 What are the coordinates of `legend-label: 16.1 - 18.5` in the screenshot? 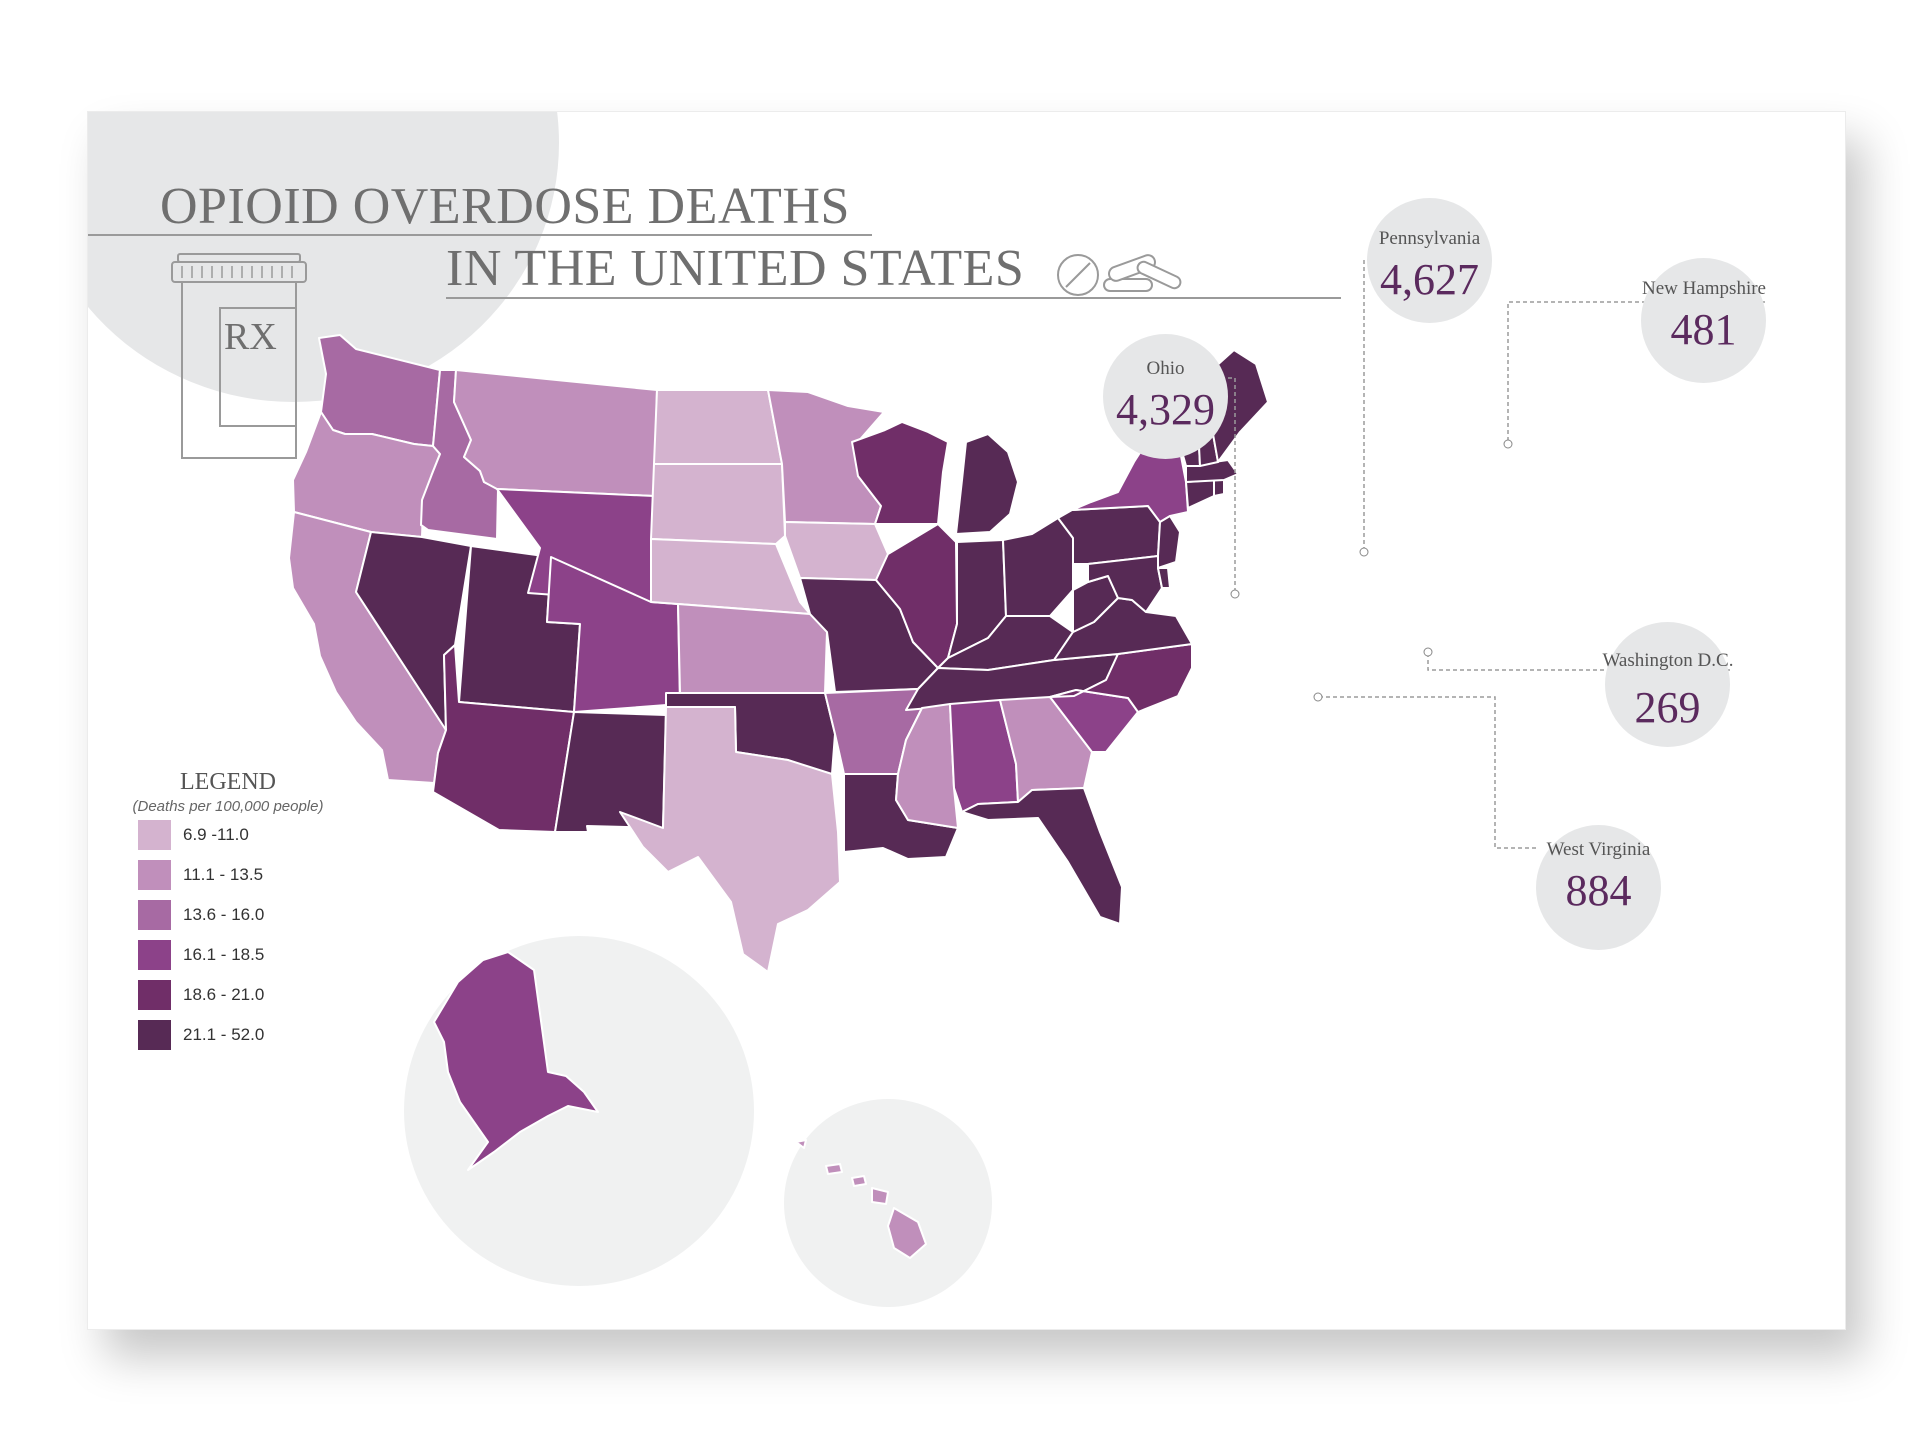 It's located at (224, 954).